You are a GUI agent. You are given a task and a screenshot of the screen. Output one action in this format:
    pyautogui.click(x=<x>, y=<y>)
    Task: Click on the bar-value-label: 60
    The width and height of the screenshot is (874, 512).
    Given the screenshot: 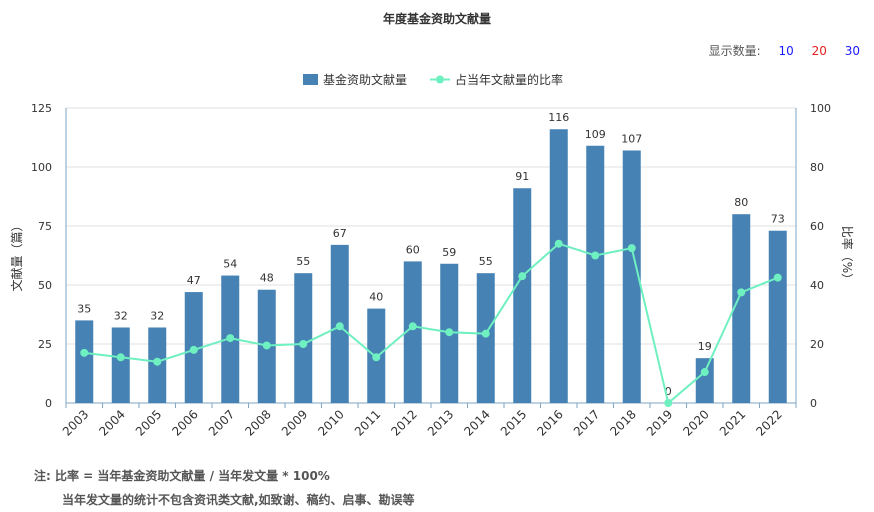 What is the action you would take?
    pyautogui.click(x=413, y=249)
    